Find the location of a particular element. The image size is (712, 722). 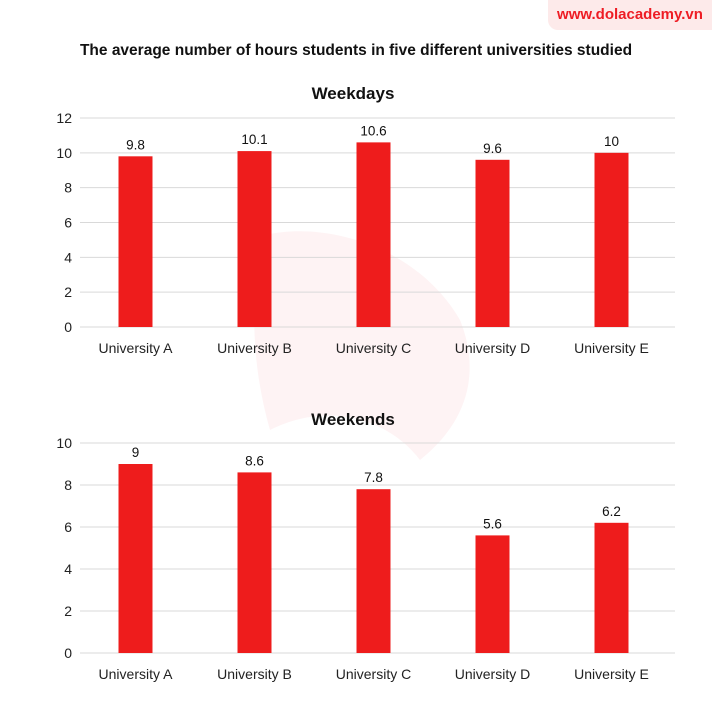

data-label: 10.6 is located at coordinates (373, 130).